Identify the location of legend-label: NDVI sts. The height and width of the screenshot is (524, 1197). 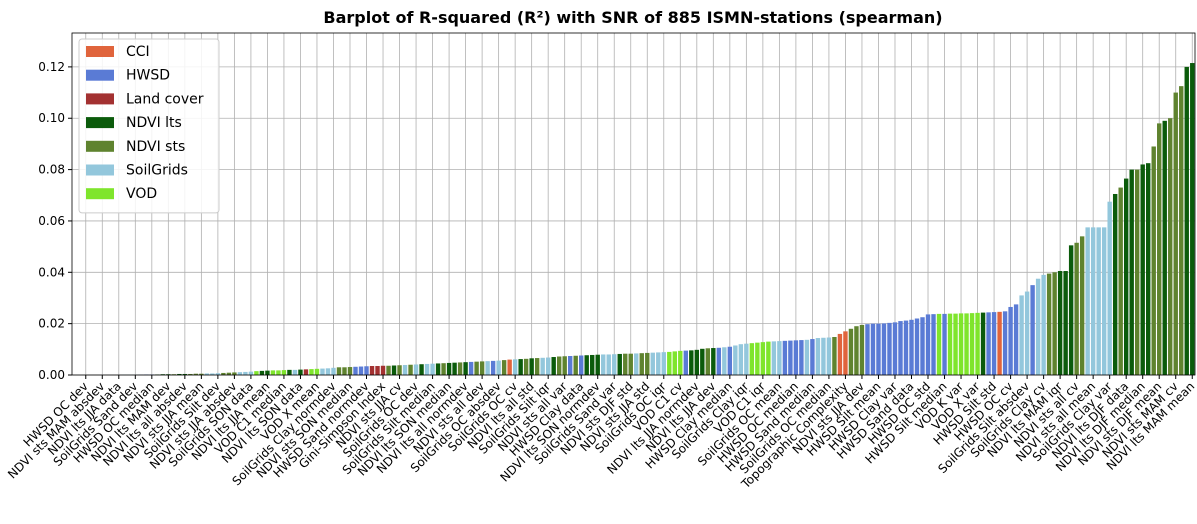
(155, 147).